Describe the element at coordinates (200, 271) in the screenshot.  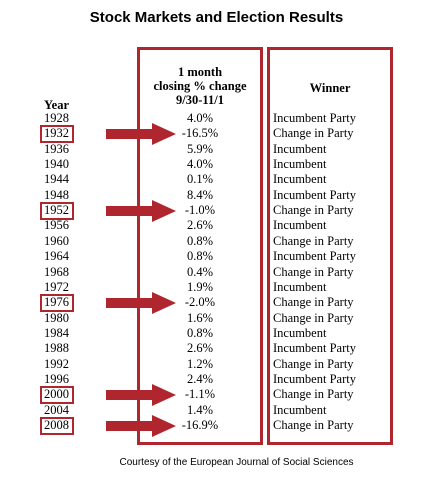
I see `change-cell: 0.4%` at that location.